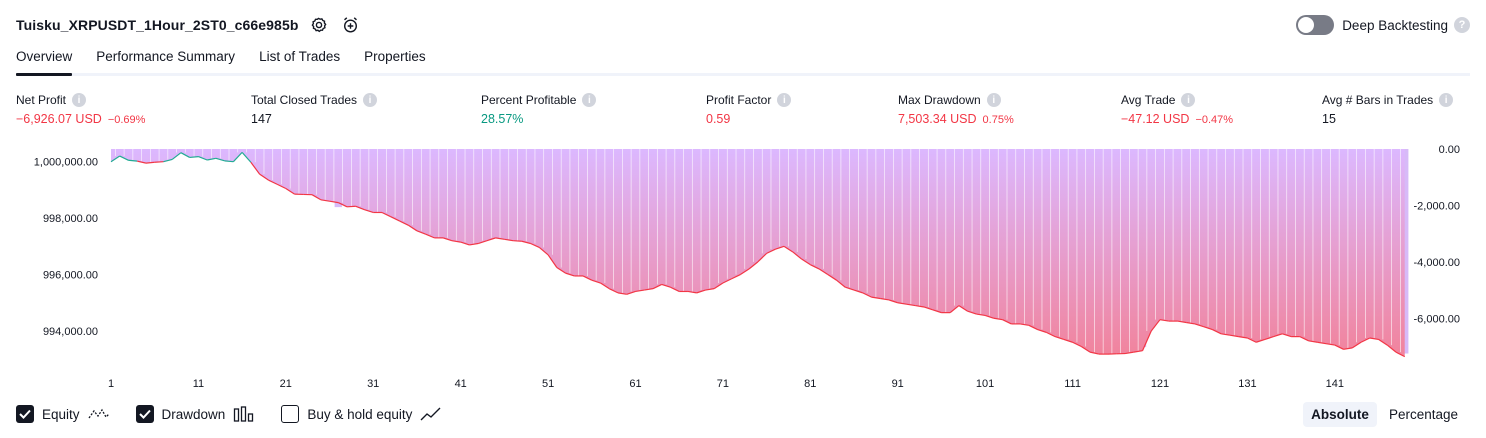 The height and width of the screenshot is (438, 1486). Describe the element at coordinates (126, 120) in the screenshot. I see `metric-percent: −0.69%` at that location.